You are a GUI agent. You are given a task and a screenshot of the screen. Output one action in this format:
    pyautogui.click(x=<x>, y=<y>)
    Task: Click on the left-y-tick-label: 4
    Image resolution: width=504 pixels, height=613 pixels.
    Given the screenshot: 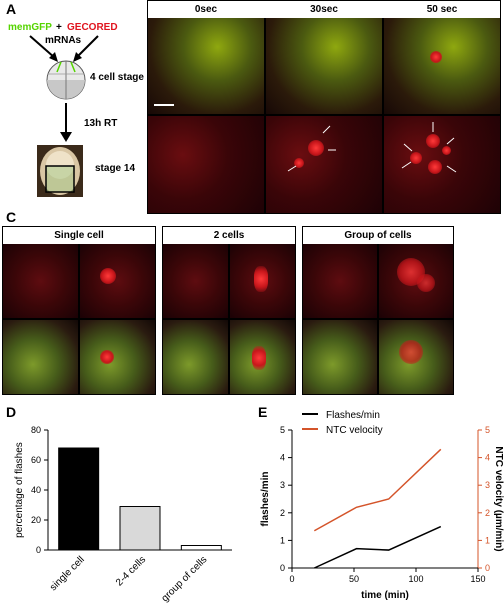 What is the action you would take?
    pyautogui.click(x=282, y=458)
    